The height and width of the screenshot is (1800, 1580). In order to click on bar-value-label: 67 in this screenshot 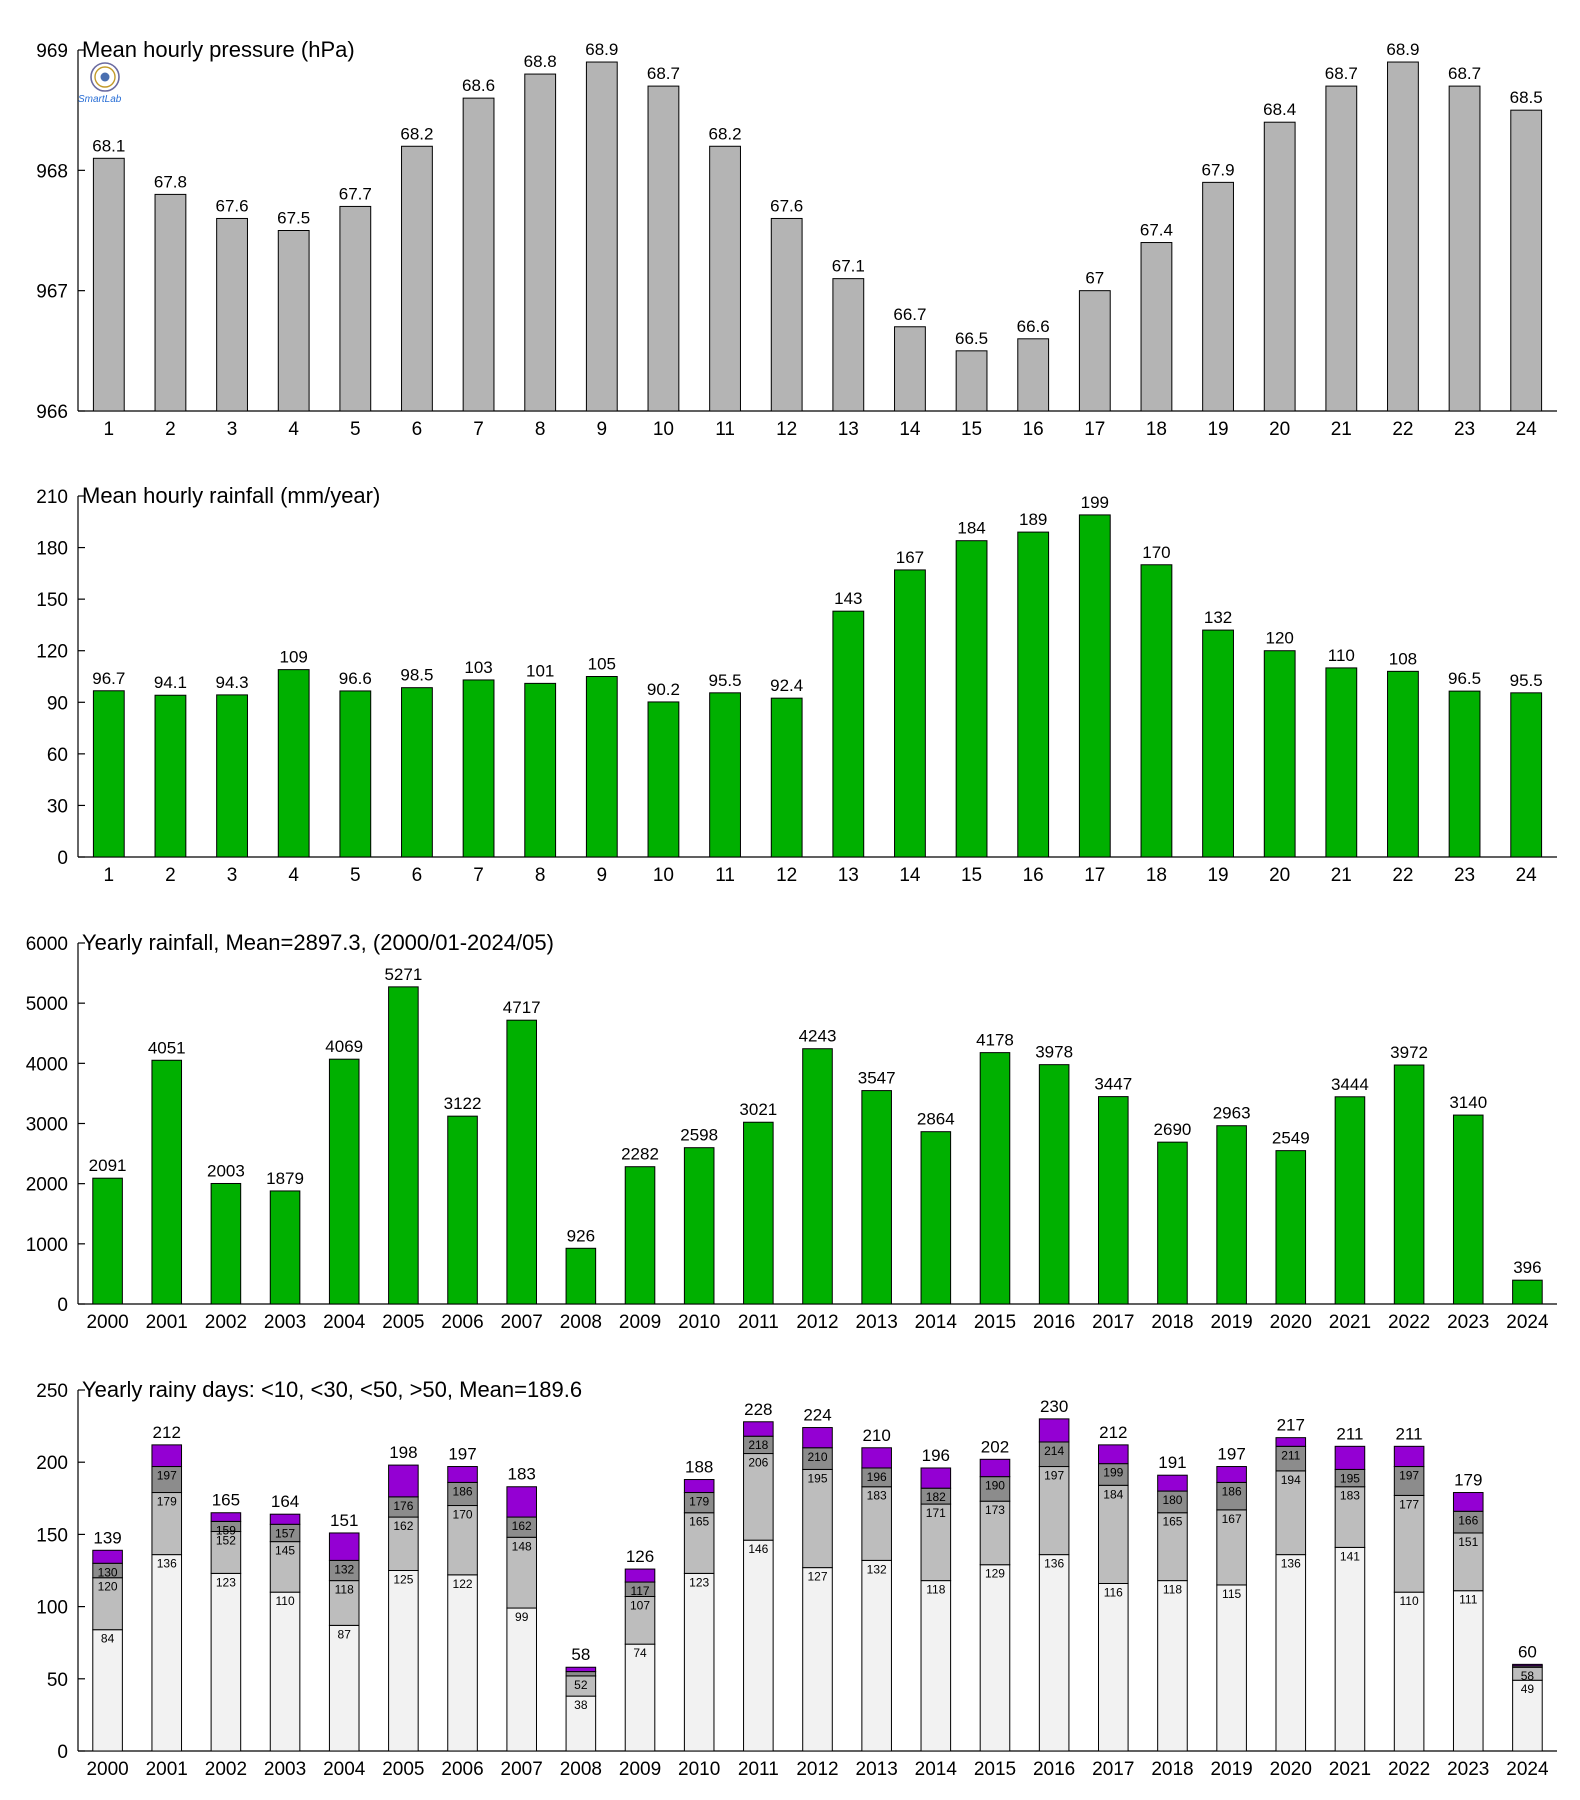, I will do `click(1094, 278)`.